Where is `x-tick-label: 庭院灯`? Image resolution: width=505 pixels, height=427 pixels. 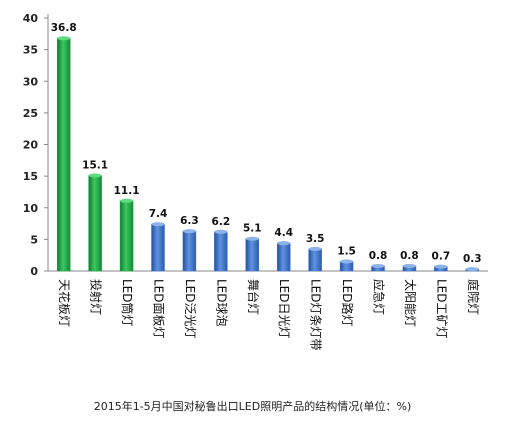 x-tick-label: 庭院灯 is located at coordinates (473, 297).